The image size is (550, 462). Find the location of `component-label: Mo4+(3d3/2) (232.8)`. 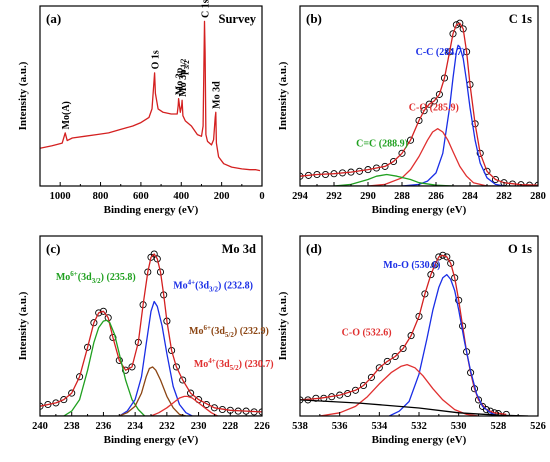

component-label: Mo4+(3d3/2) (232.8) is located at coordinates (213, 285).